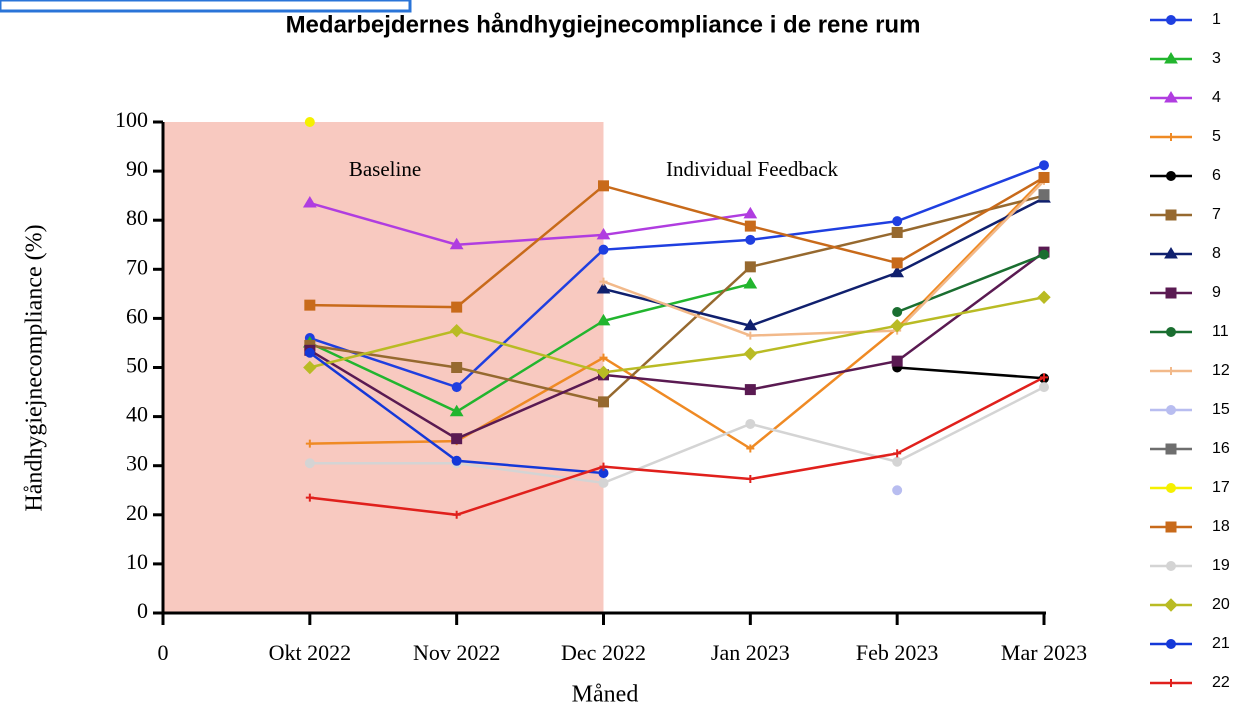  What do you see at coordinates (605, 695) in the screenshot?
I see `x-axis-label: Måned` at bounding box center [605, 695].